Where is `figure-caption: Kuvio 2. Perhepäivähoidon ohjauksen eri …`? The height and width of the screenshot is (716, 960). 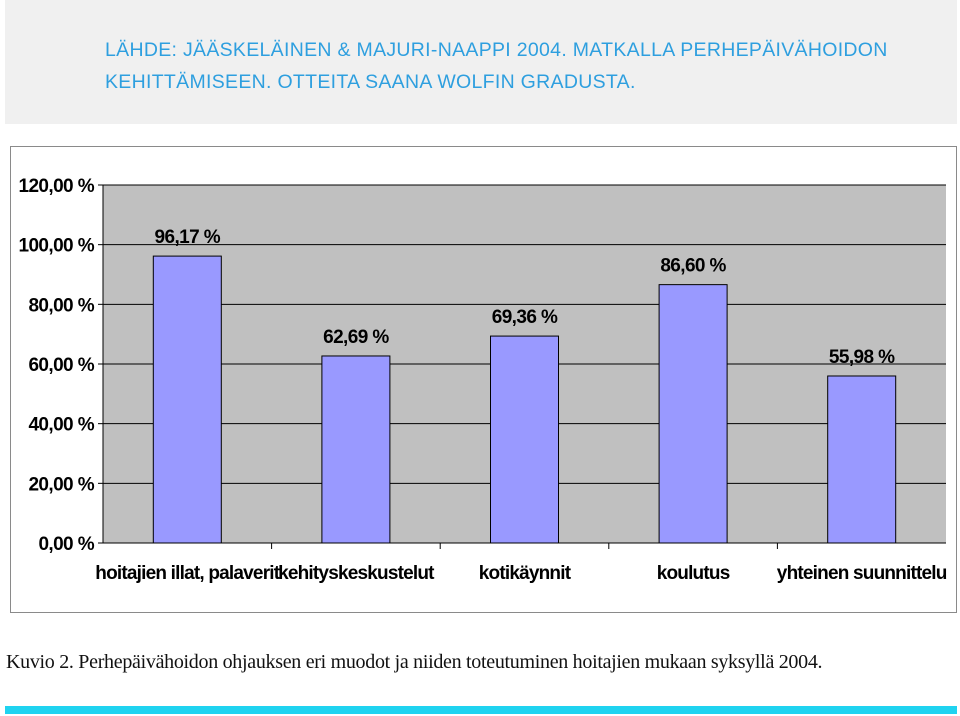
figure-caption: Kuvio 2. Perhepäivähoidon ohjauksen eri … is located at coordinates (414, 662).